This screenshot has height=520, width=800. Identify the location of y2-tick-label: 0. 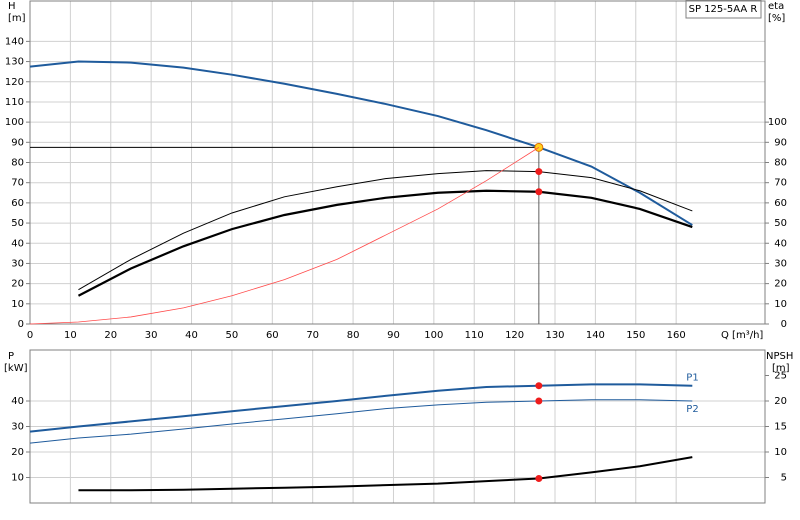
(784, 324).